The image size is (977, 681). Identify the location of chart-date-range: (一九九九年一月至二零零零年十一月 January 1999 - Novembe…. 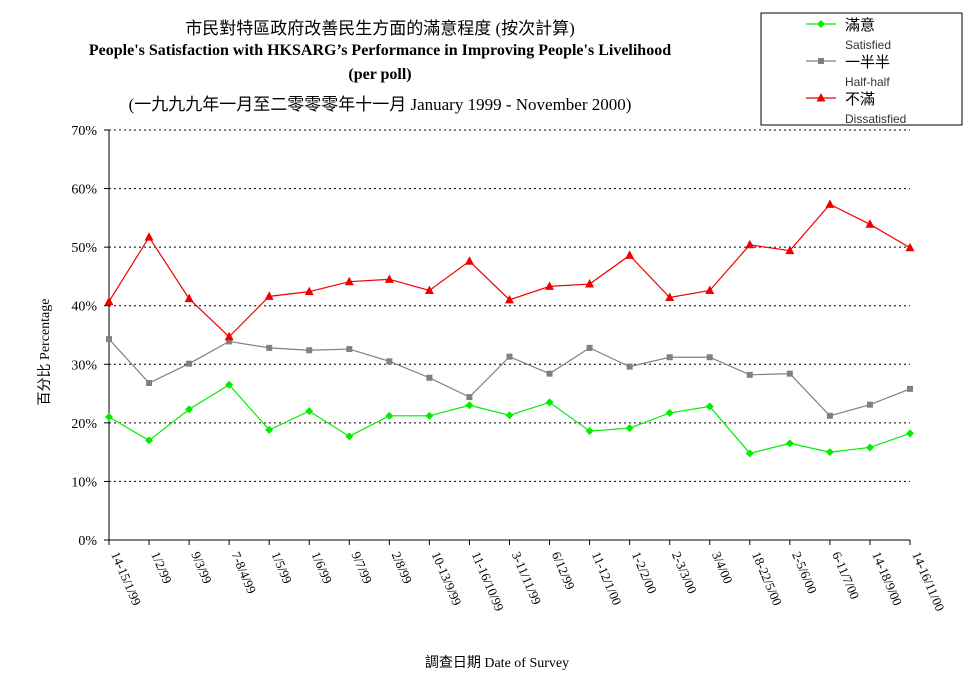
(380, 104).